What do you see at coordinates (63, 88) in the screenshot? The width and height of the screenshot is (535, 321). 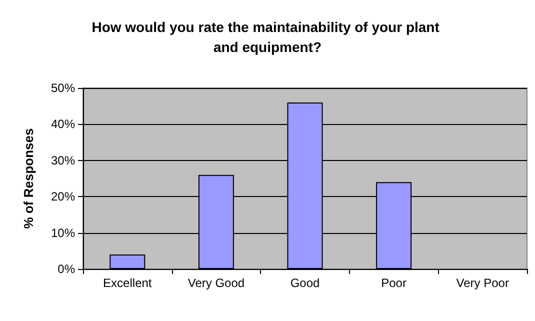 I see `y-tick-label: 50%` at bounding box center [63, 88].